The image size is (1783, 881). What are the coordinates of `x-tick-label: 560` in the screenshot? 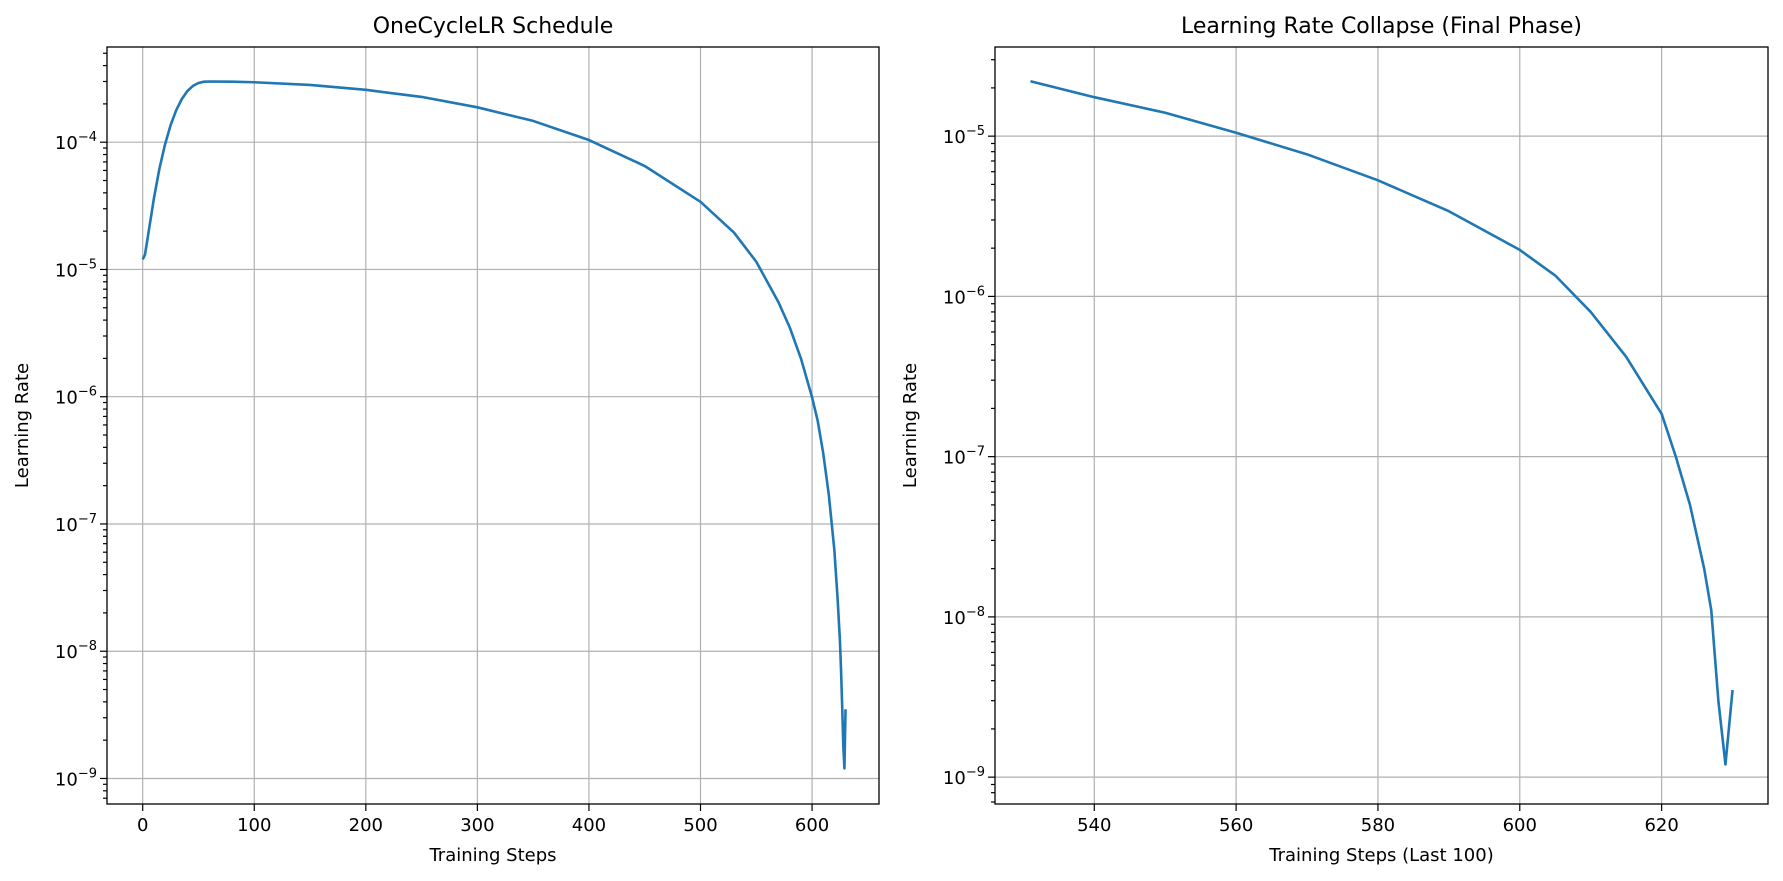 It's located at (1236, 825).